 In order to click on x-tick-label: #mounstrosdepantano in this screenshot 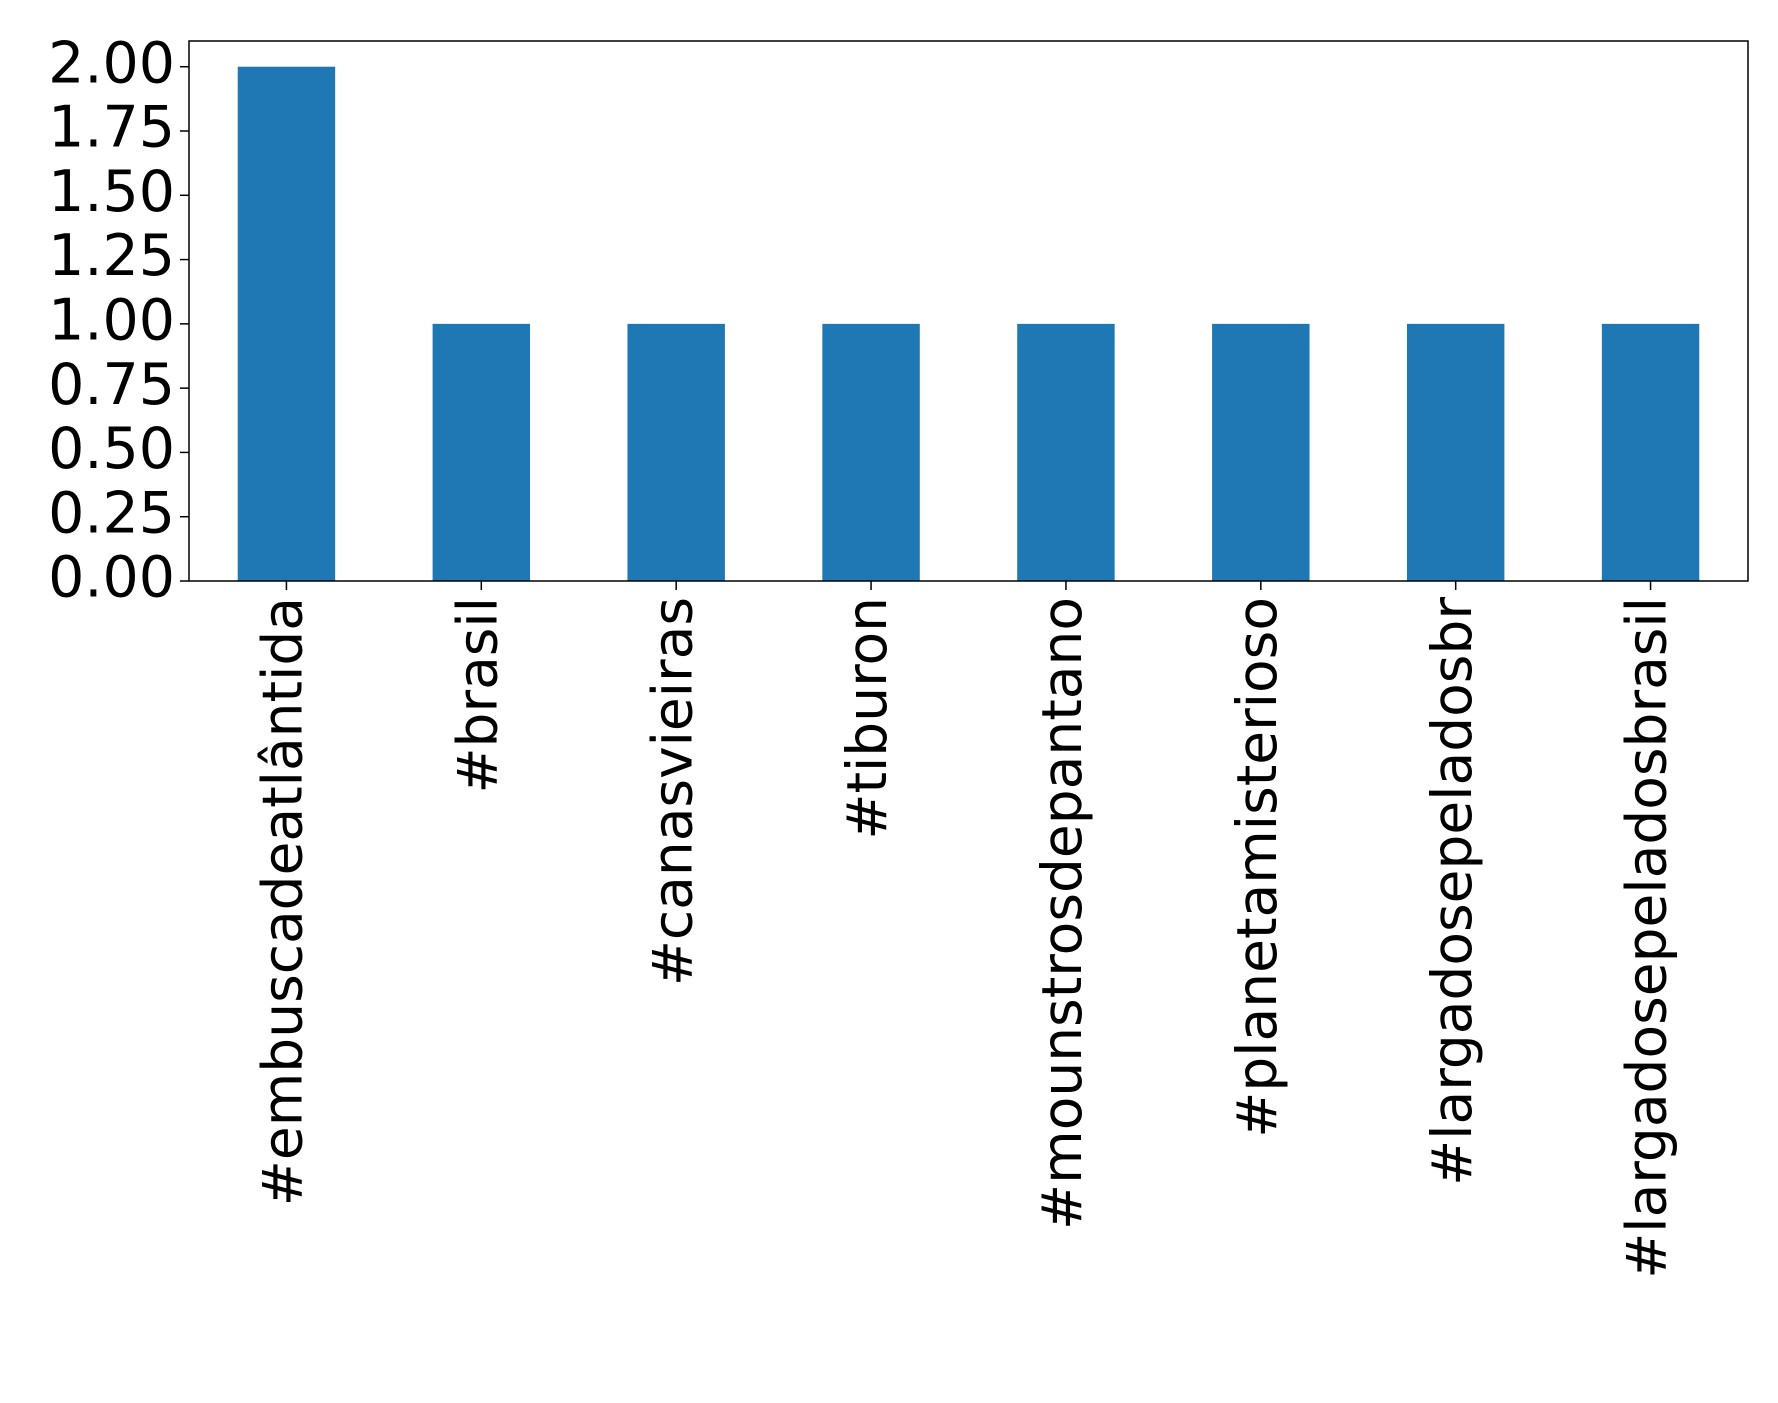, I will do `click(1062, 913)`.